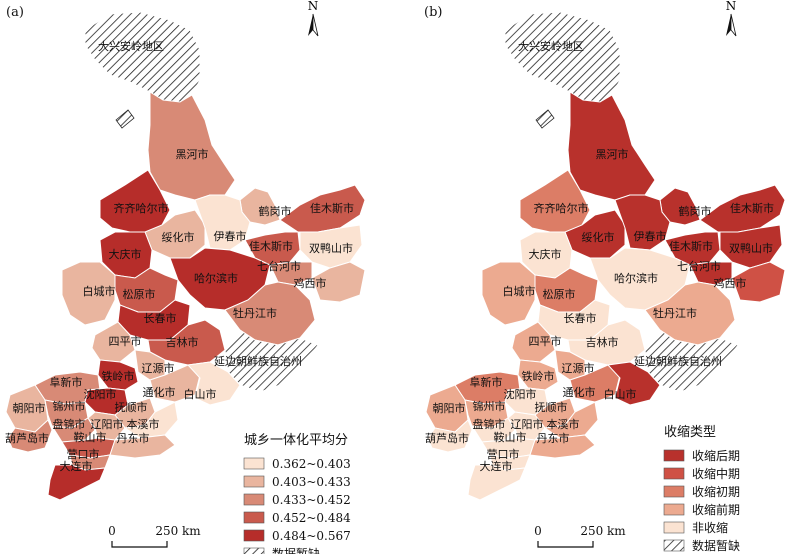 The image size is (800, 554). I want to click on region-label: 牡丹江市, so click(675, 313).